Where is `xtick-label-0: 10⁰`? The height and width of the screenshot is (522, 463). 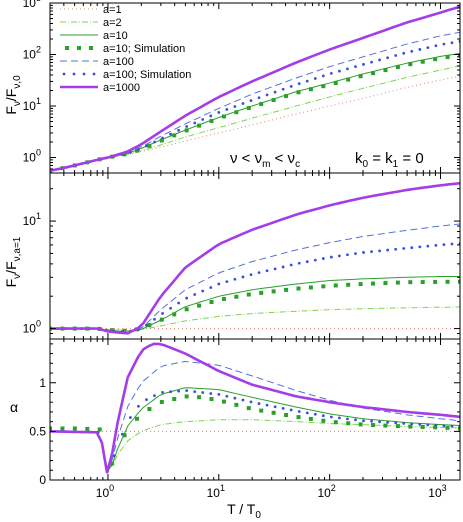
xtick-label-0: 10⁰ is located at coordinates (105, 491).